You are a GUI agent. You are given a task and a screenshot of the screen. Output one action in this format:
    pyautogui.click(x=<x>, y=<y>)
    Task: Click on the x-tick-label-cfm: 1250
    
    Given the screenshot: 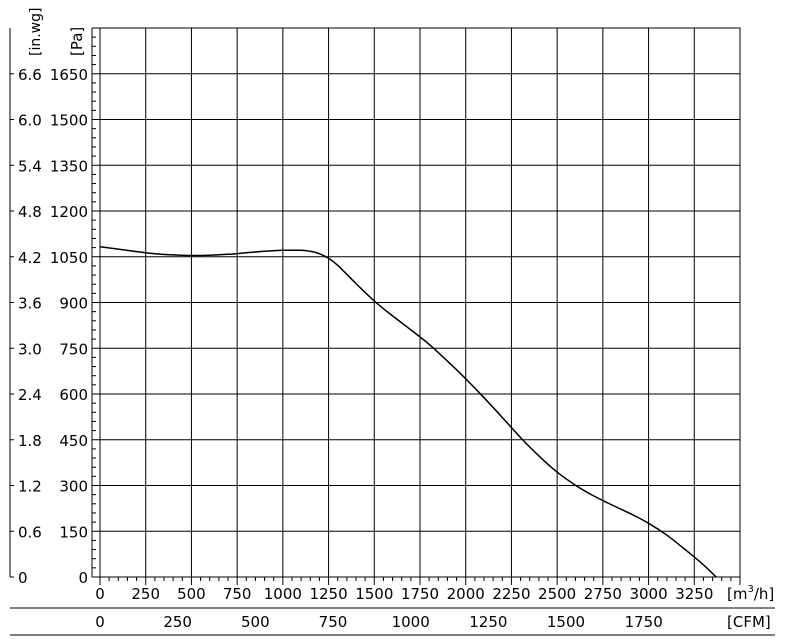 What is the action you would take?
    pyautogui.click(x=488, y=622)
    